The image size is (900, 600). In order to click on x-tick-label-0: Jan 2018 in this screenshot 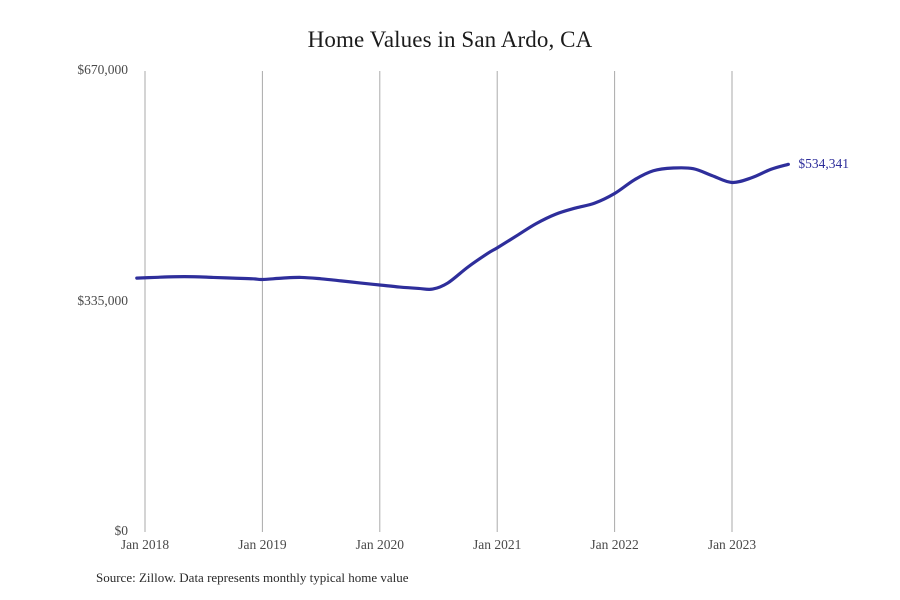, I will do `click(145, 544)`.